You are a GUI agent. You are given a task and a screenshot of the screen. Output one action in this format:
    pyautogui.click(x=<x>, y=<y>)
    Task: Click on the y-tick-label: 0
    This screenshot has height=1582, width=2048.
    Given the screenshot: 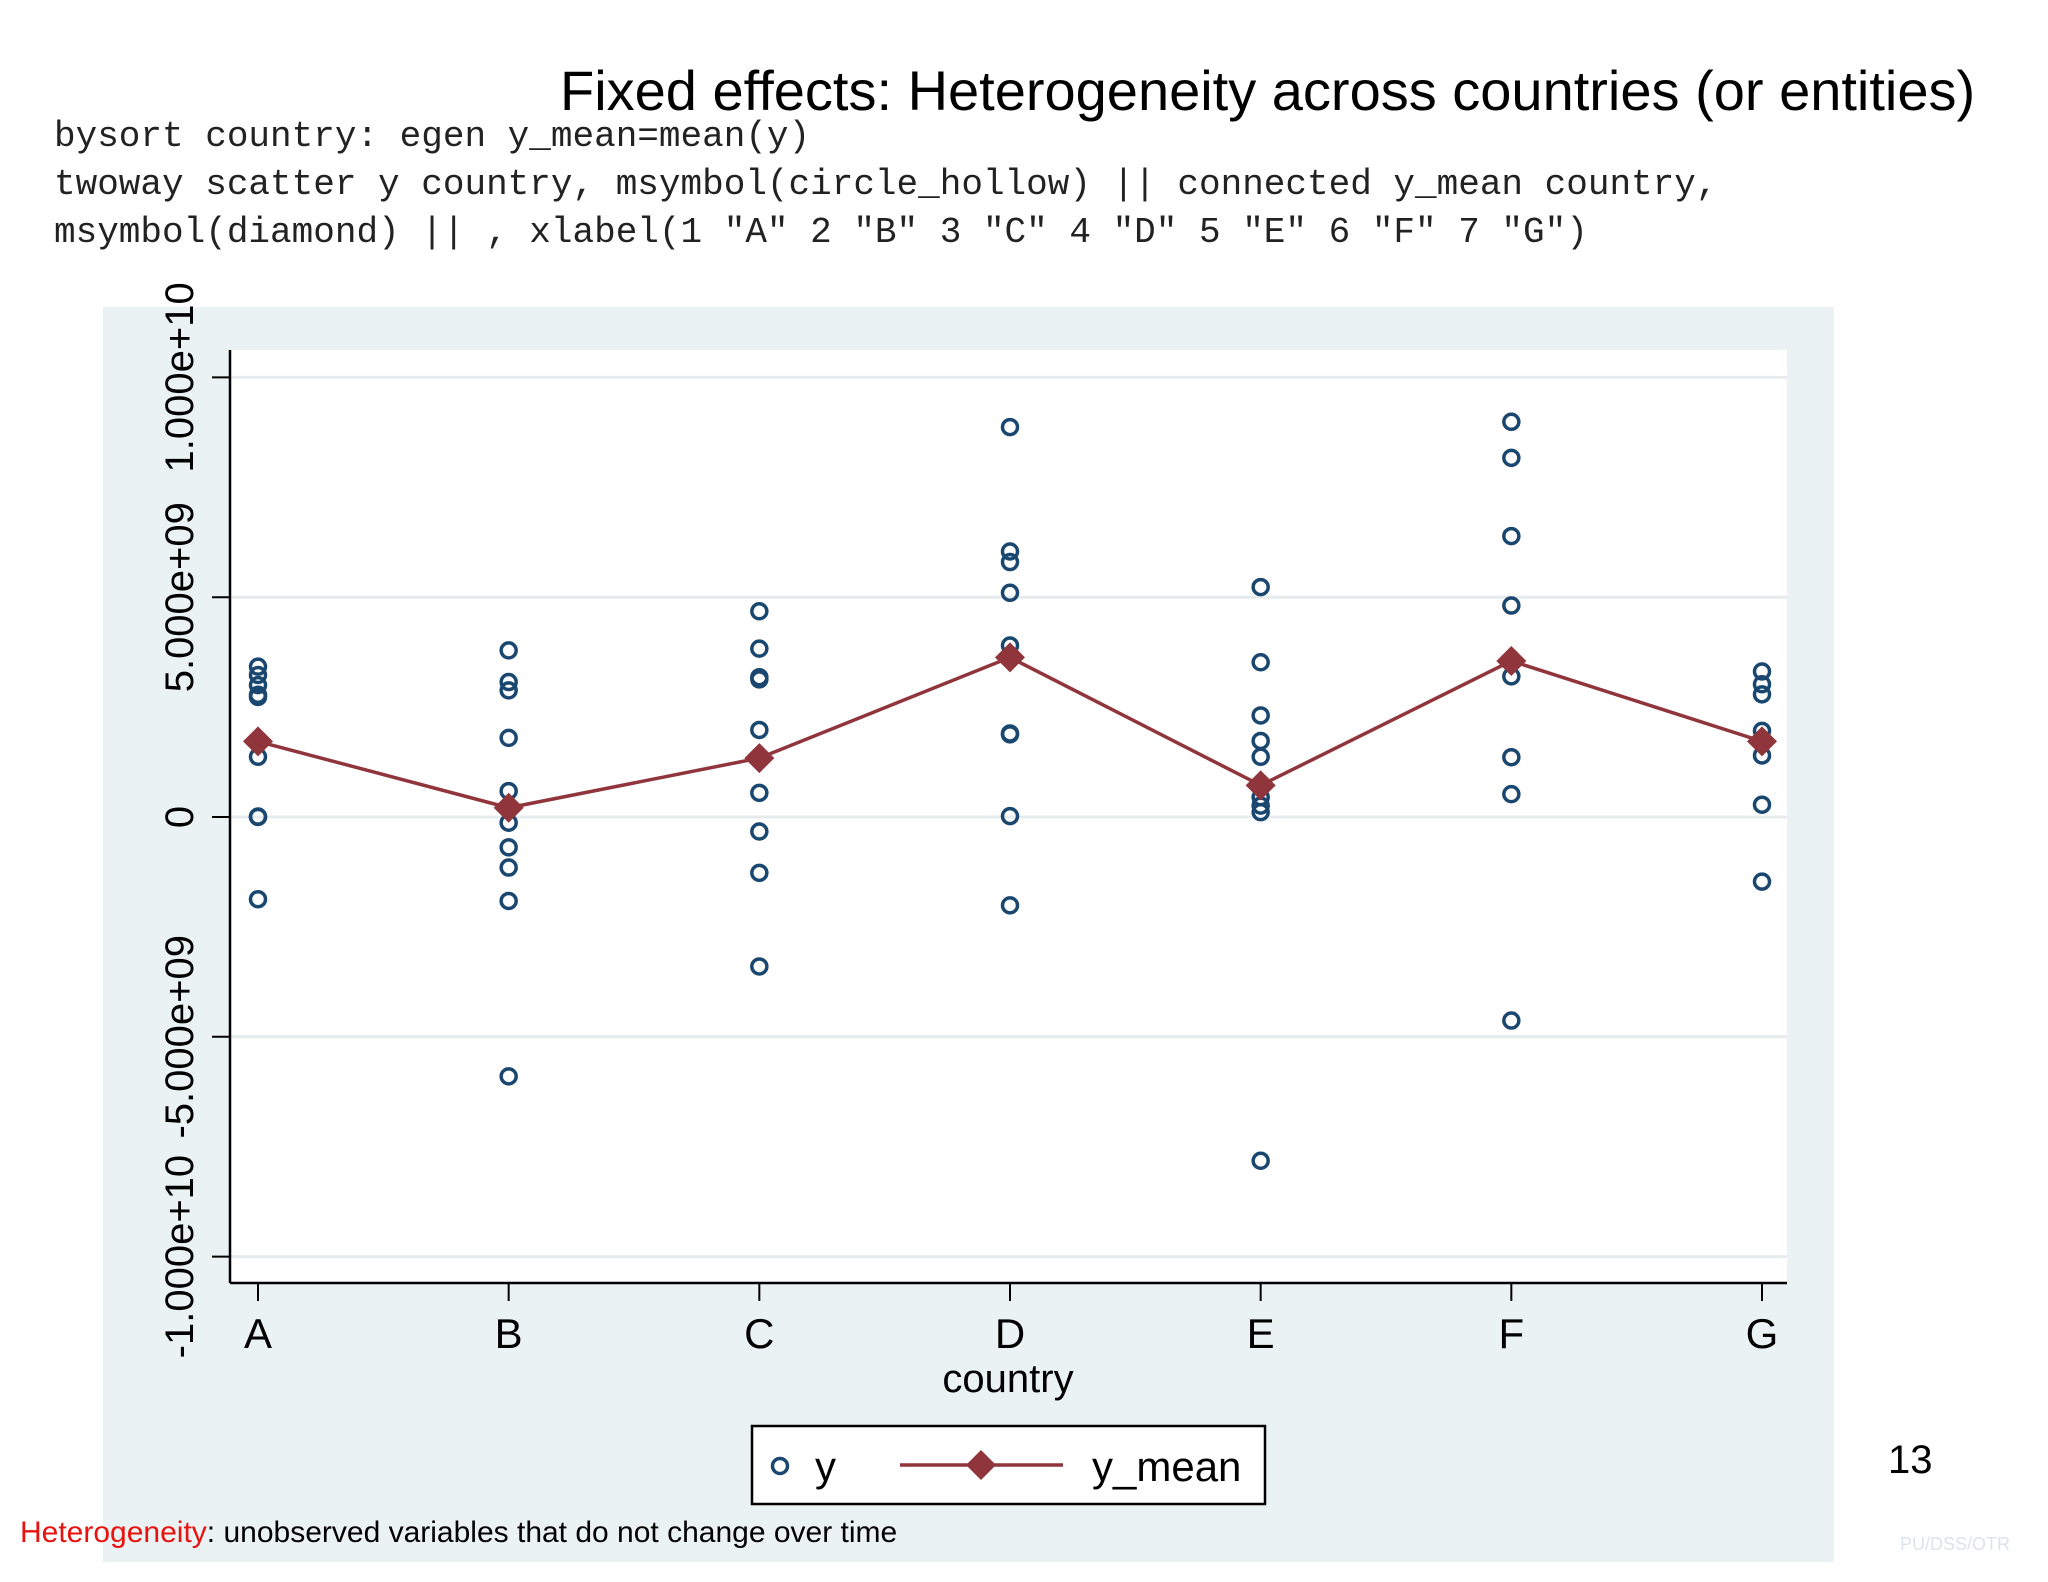 What is the action you would take?
    pyautogui.click(x=180, y=817)
    